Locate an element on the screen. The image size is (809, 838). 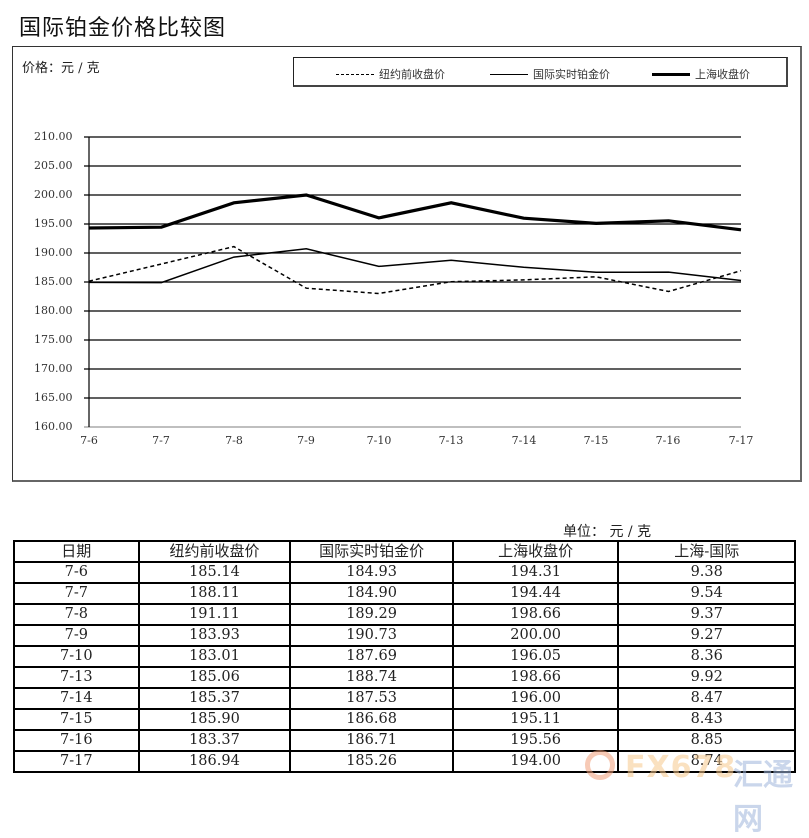
cell-date: 7-15 is located at coordinates (76, 719).